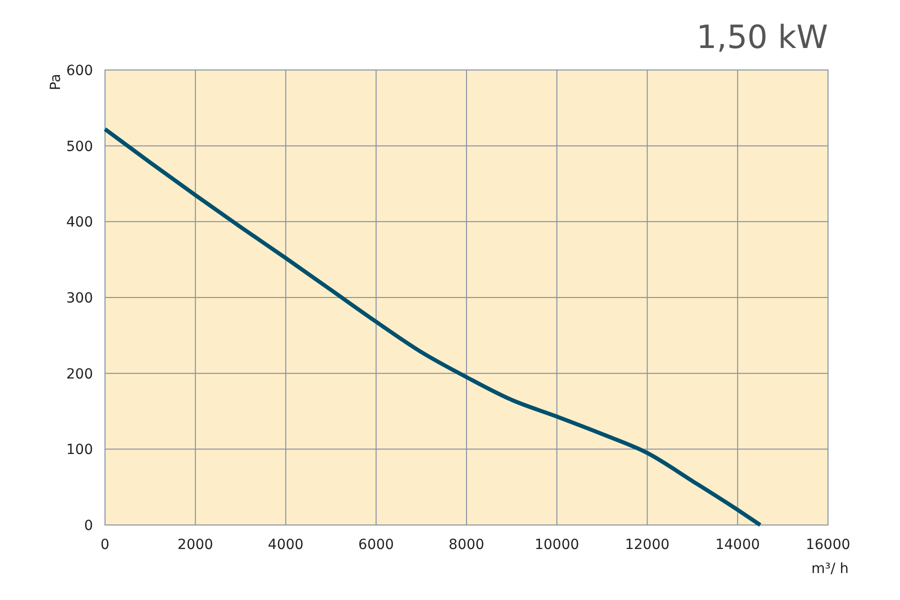 The width and height of the screenshot is (900, 600). Describe the element at coordinates (79, 146) in the screenshot. I see `y-tick-label: 500` at that location.